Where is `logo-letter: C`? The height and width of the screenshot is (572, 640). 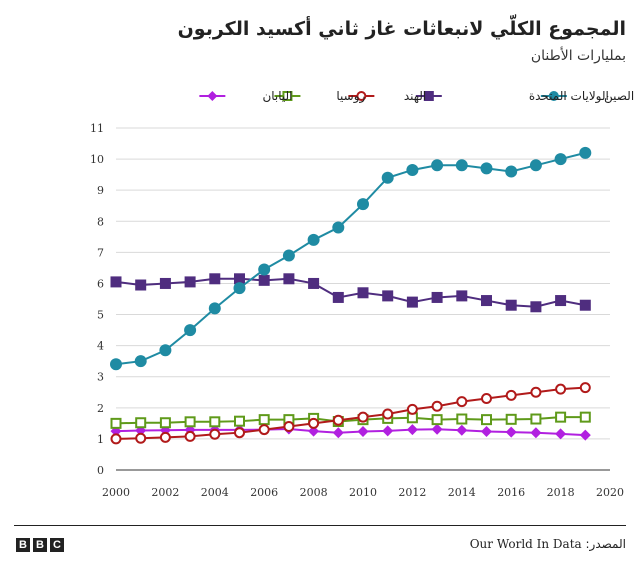 logo-letter: C is located at coordinates (57, 545).